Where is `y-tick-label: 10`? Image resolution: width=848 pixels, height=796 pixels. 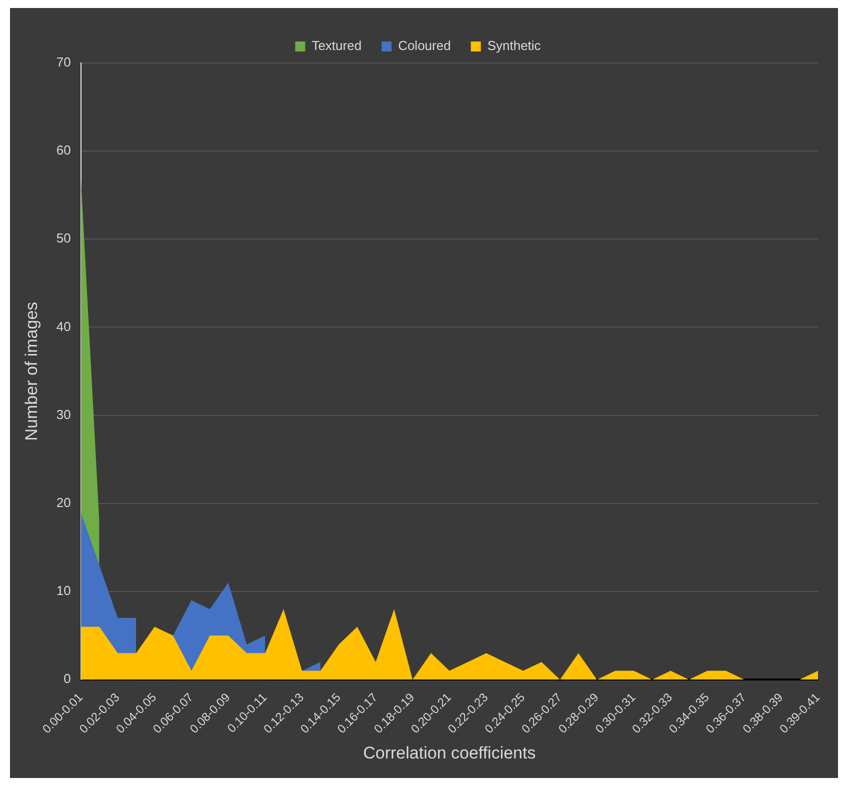 y-tick-label: 10 is located at coordinates (63, 590).